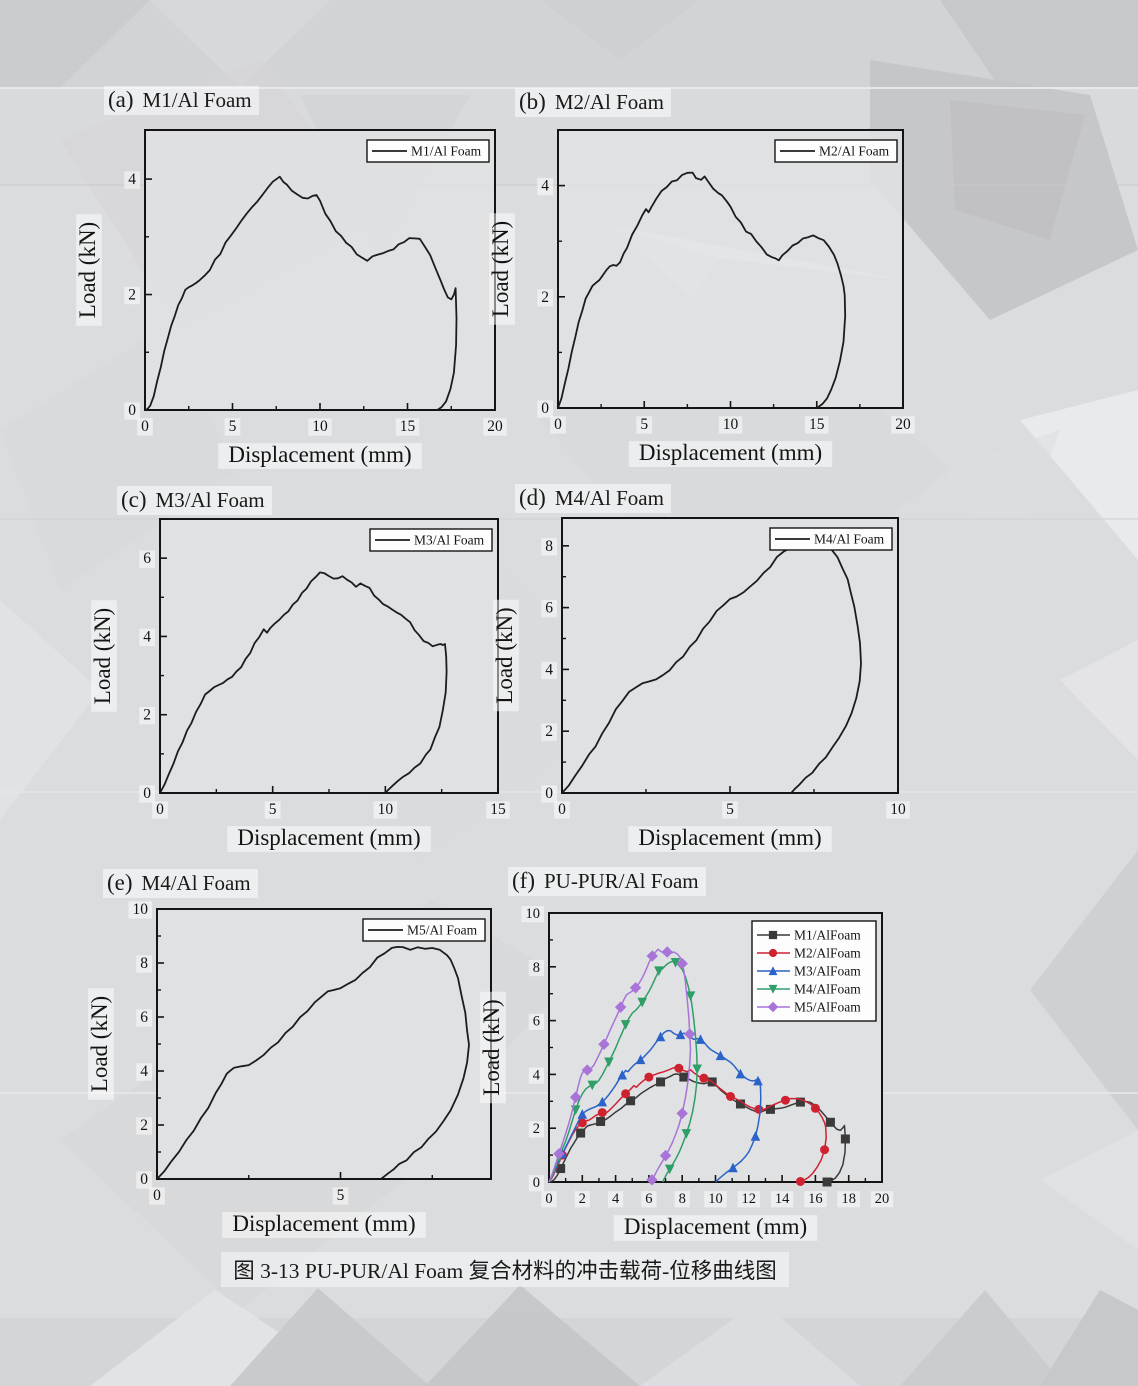 The width and height of the screenshot is (1138, 1386). Describe the element at coordinates (196, 883) in the screenshot. I see `panel-e-title-text: M4/Al Foam` at that location.